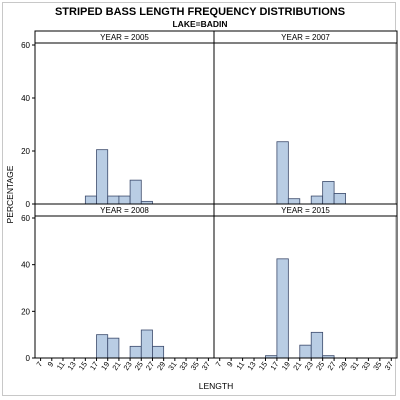 The width and height of the screenshot is (400, 400). What do you see at coordinates (124, 210) in the screenshot?
I see `panel-label: YEAR = 2008` at bounding box center [124, 210].